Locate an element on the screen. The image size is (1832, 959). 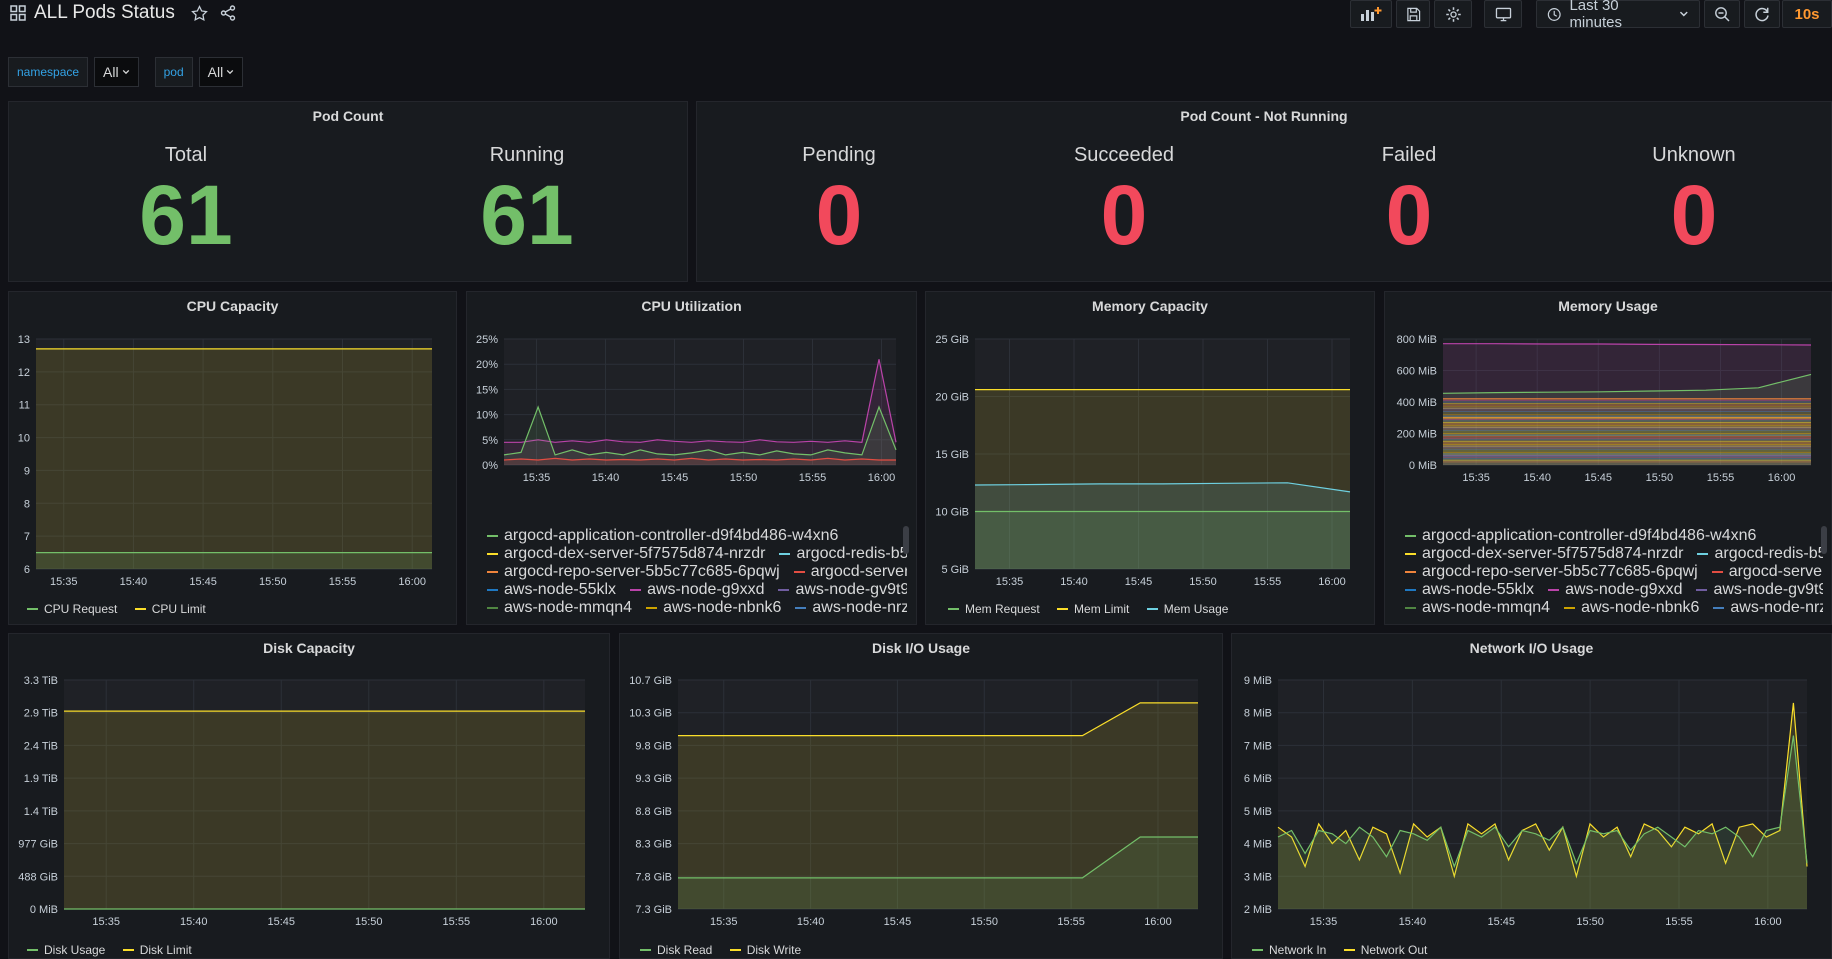
legend-label: CPU Request is located at coordinates (81, 609).